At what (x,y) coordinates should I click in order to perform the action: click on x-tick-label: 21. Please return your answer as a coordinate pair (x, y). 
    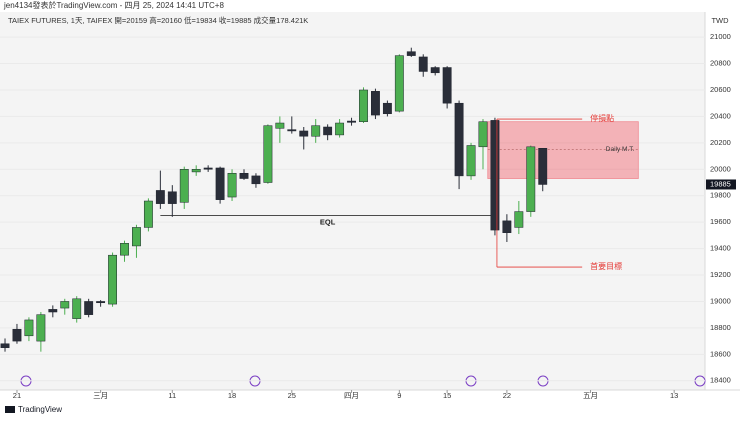
    Looking at the image, I should click on (17, 395).